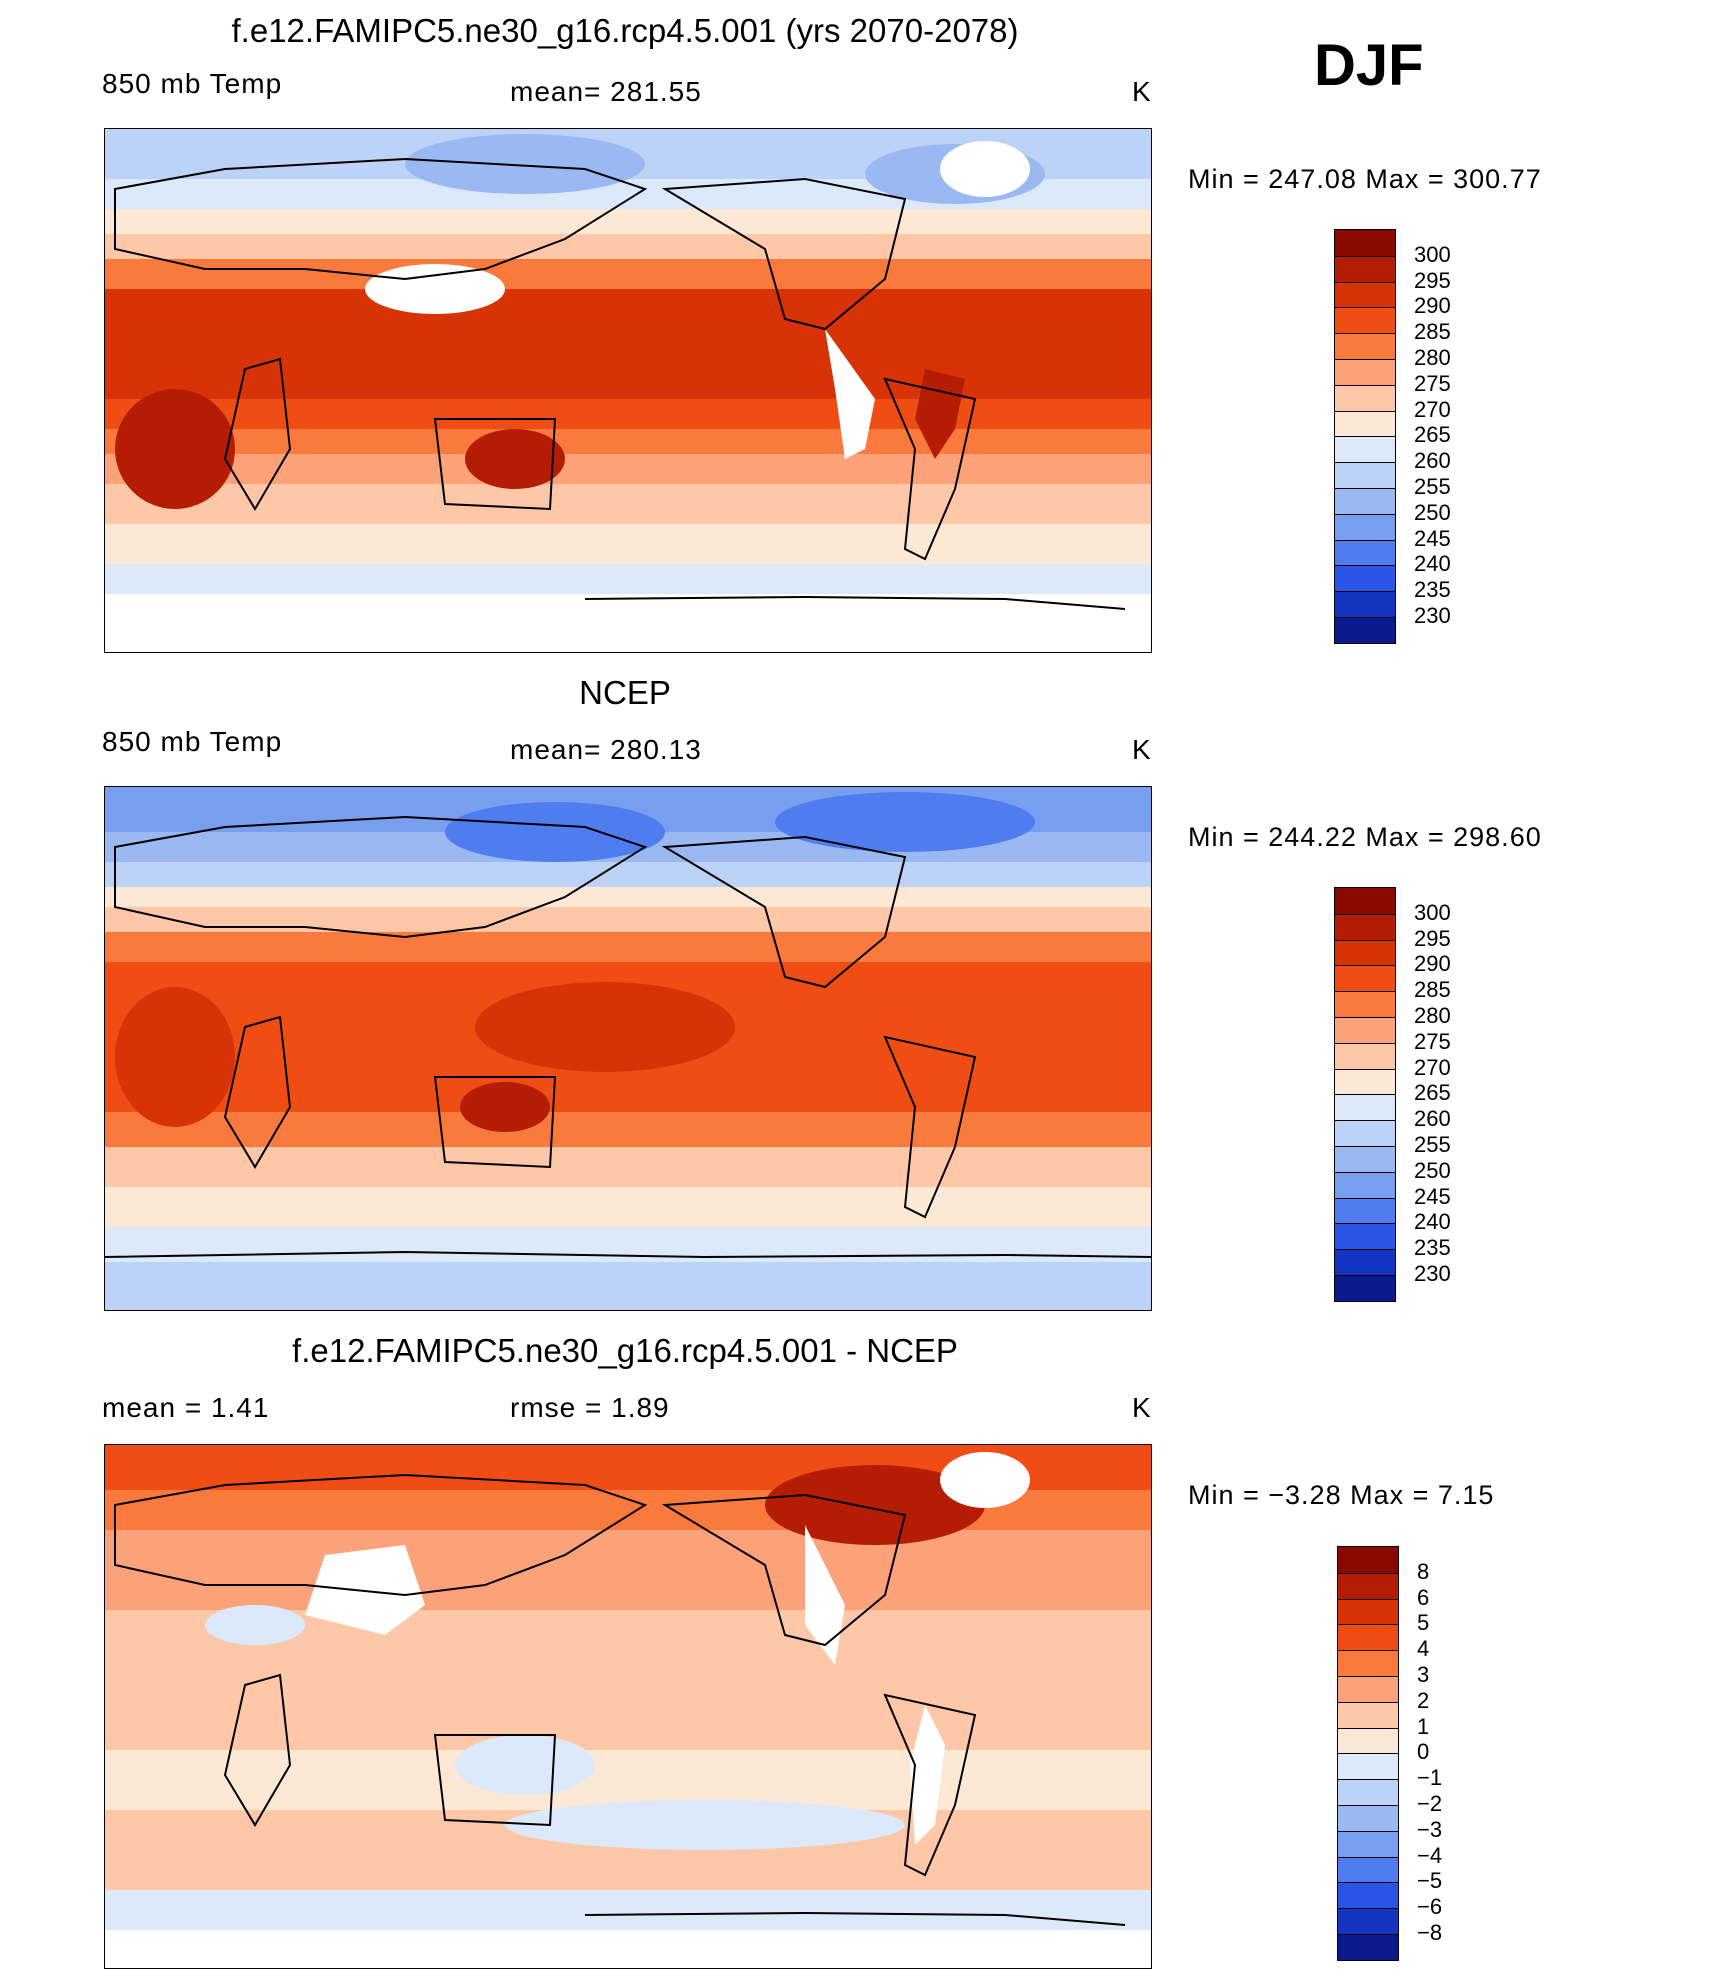  Describe the element at coordinates (1430, 1803) in the screenshot. I see `colorbar-tick-label: −2` at that location.